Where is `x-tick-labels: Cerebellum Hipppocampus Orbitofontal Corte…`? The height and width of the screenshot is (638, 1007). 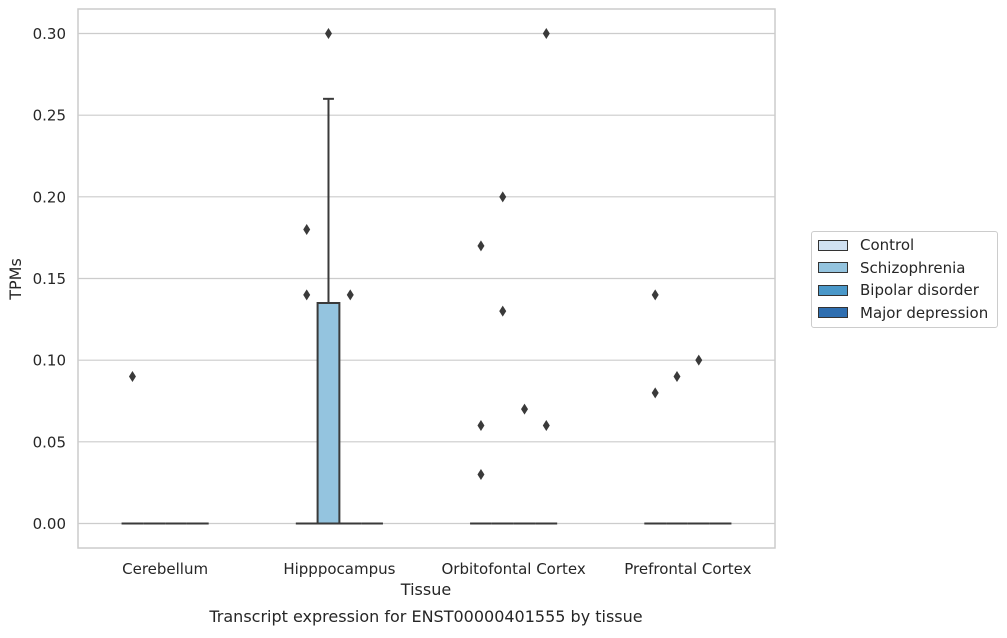
x-tick-labels: Cerebellum Hipppocampus Orbitofontal Corte… is located at coordinates (436, 569).